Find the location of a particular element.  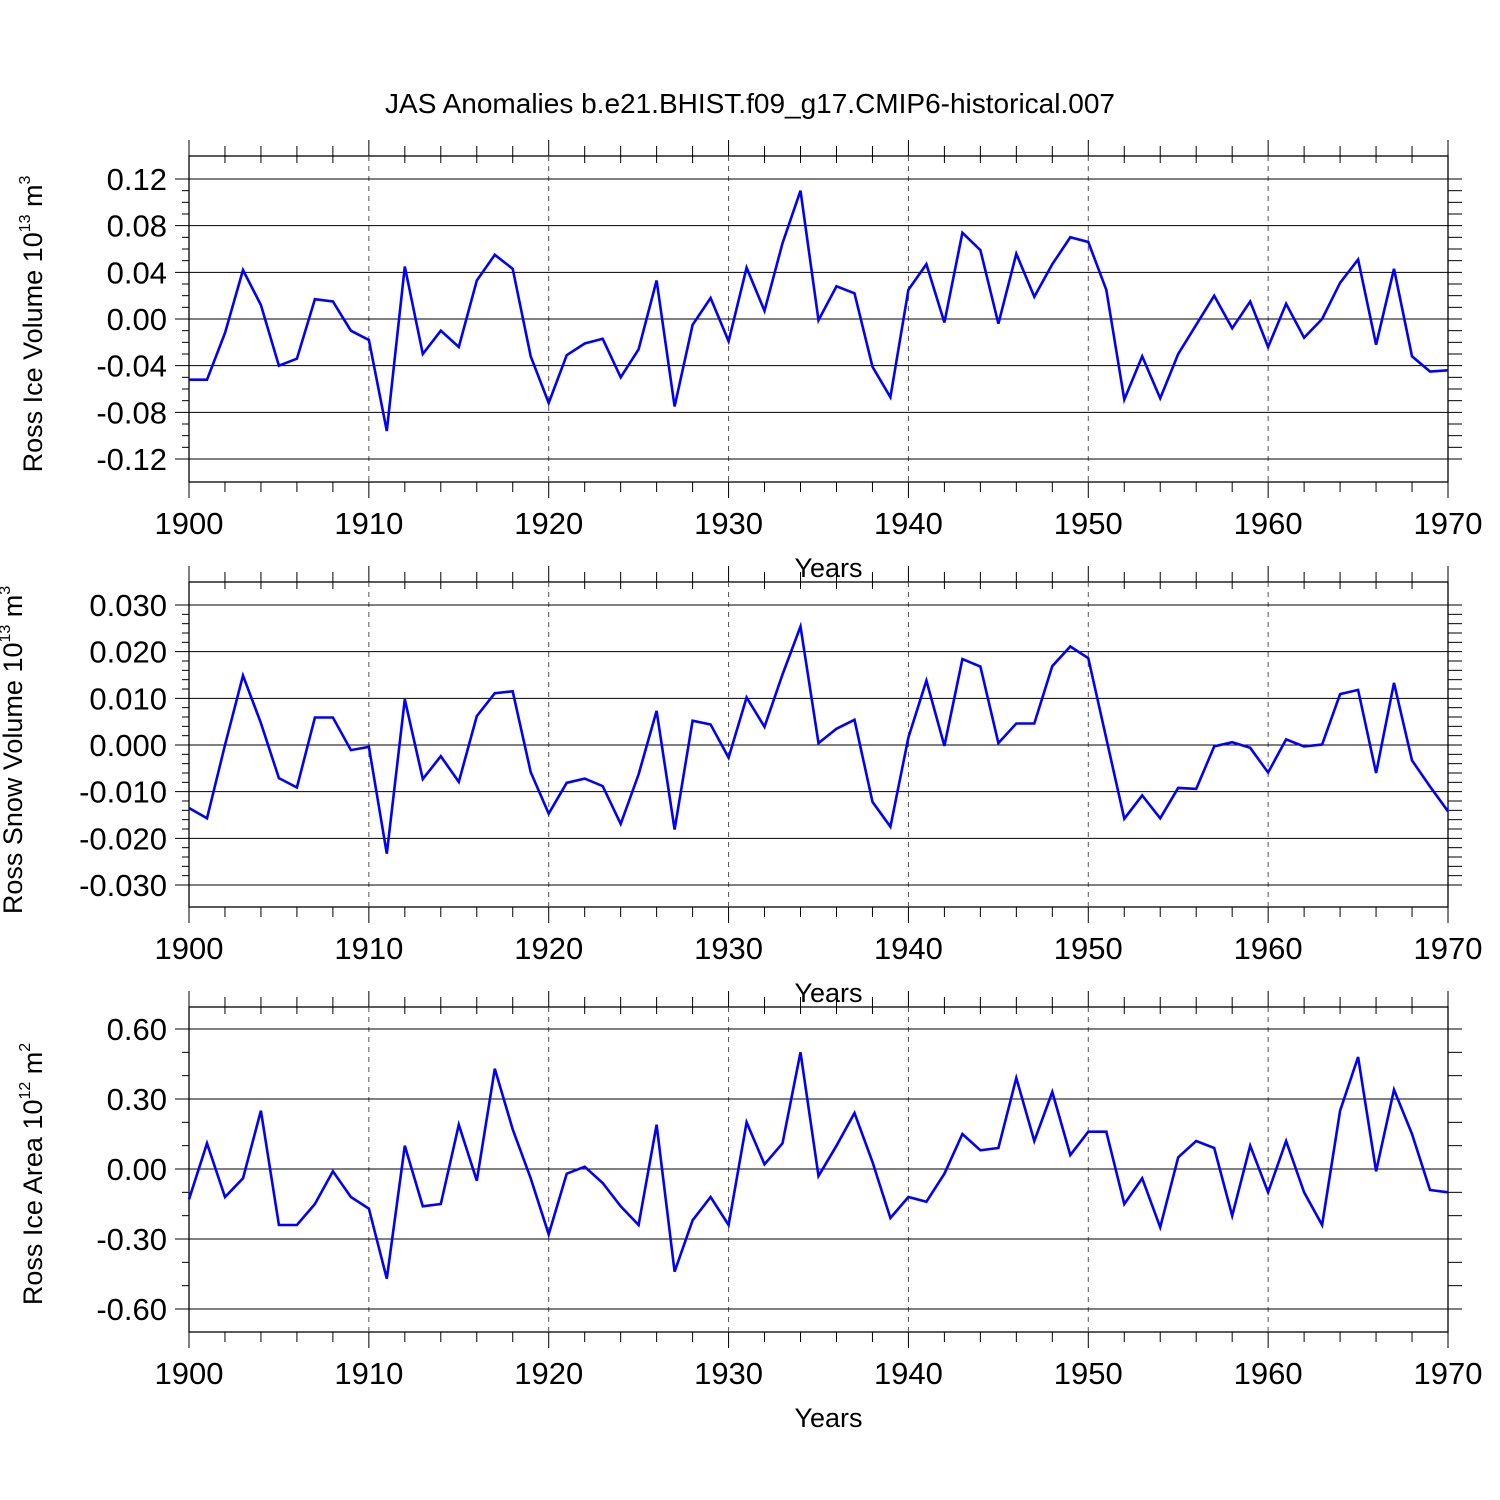

y-tick-label: -0.030 is located at coordinates (123, 885).